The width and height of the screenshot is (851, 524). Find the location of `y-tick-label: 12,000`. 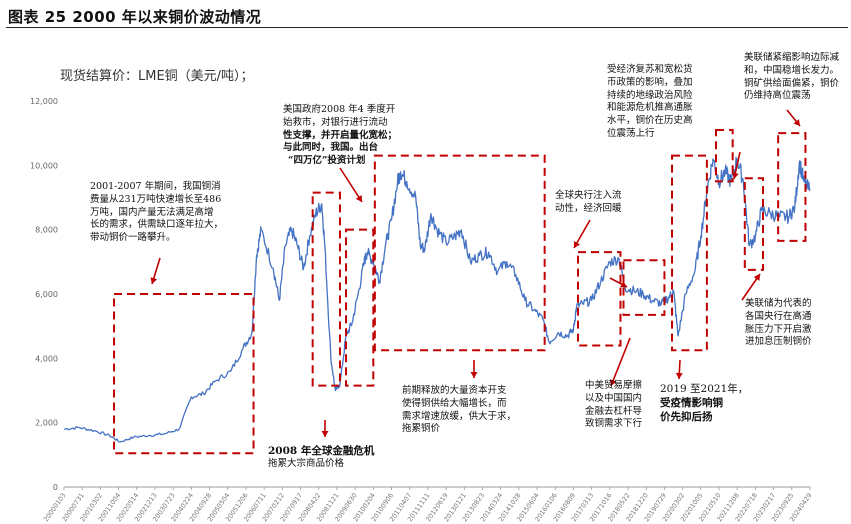

y-tick-label: 12,000 is located at coordinates (44, 101).